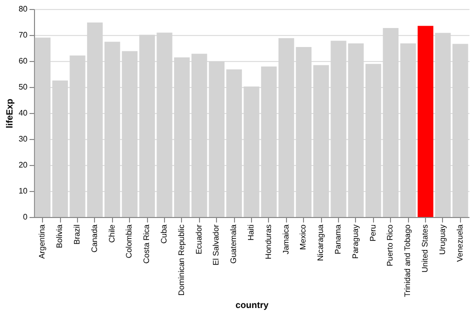  Describe the element at coordinates (129, 241) in the screenshot. I see `x-tick-label: Colombia` at that location.